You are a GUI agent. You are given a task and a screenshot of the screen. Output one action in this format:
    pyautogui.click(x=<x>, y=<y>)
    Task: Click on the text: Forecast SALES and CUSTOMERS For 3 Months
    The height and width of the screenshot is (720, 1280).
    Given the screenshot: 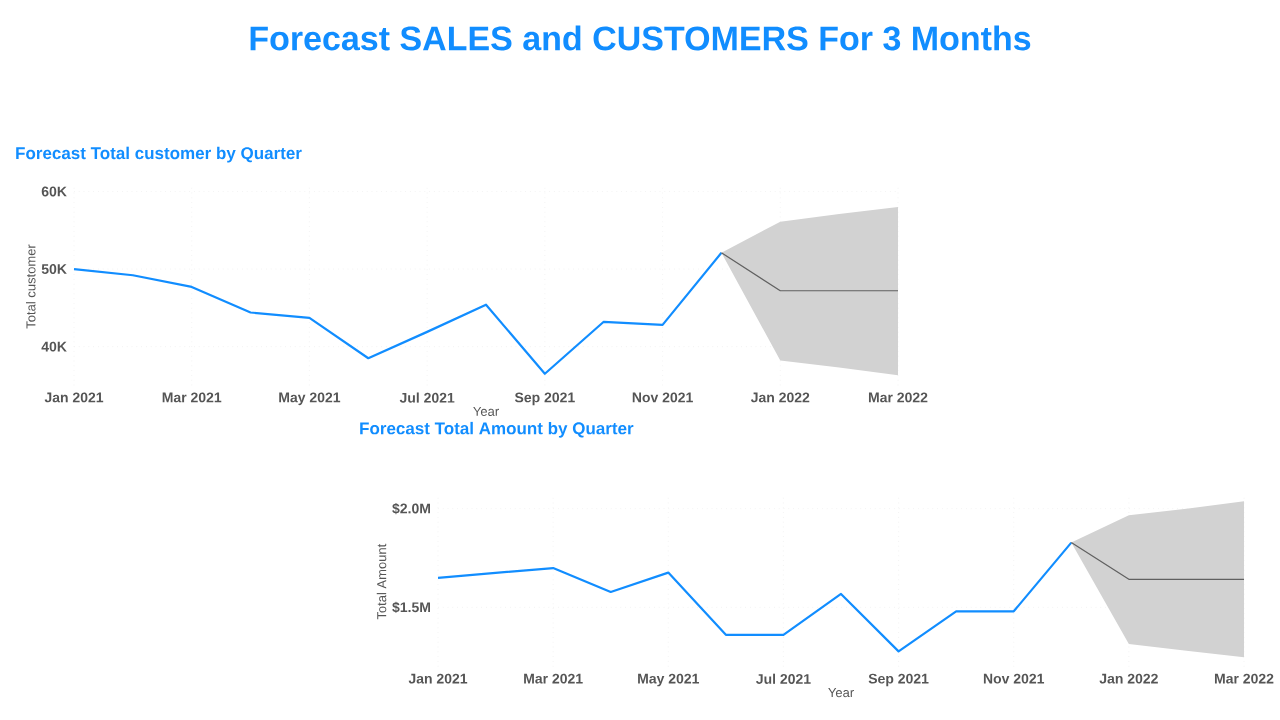 What is the action you would take?
    pyautogui.click(x=640, y=38)
    